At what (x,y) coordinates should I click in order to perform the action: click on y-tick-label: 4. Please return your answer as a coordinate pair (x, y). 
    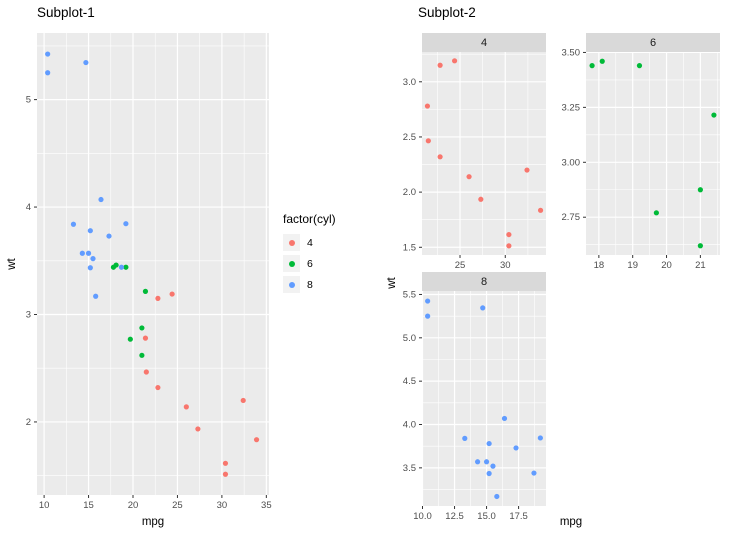
    Looking at the image, I should click on (28, 207).